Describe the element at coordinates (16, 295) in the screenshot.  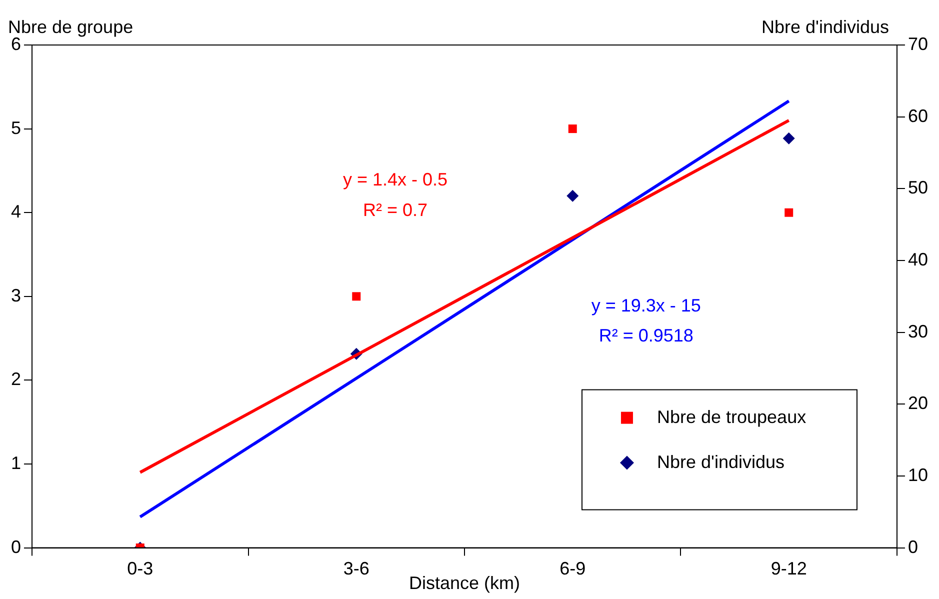
I see `y-tick-label: 3` at that location.